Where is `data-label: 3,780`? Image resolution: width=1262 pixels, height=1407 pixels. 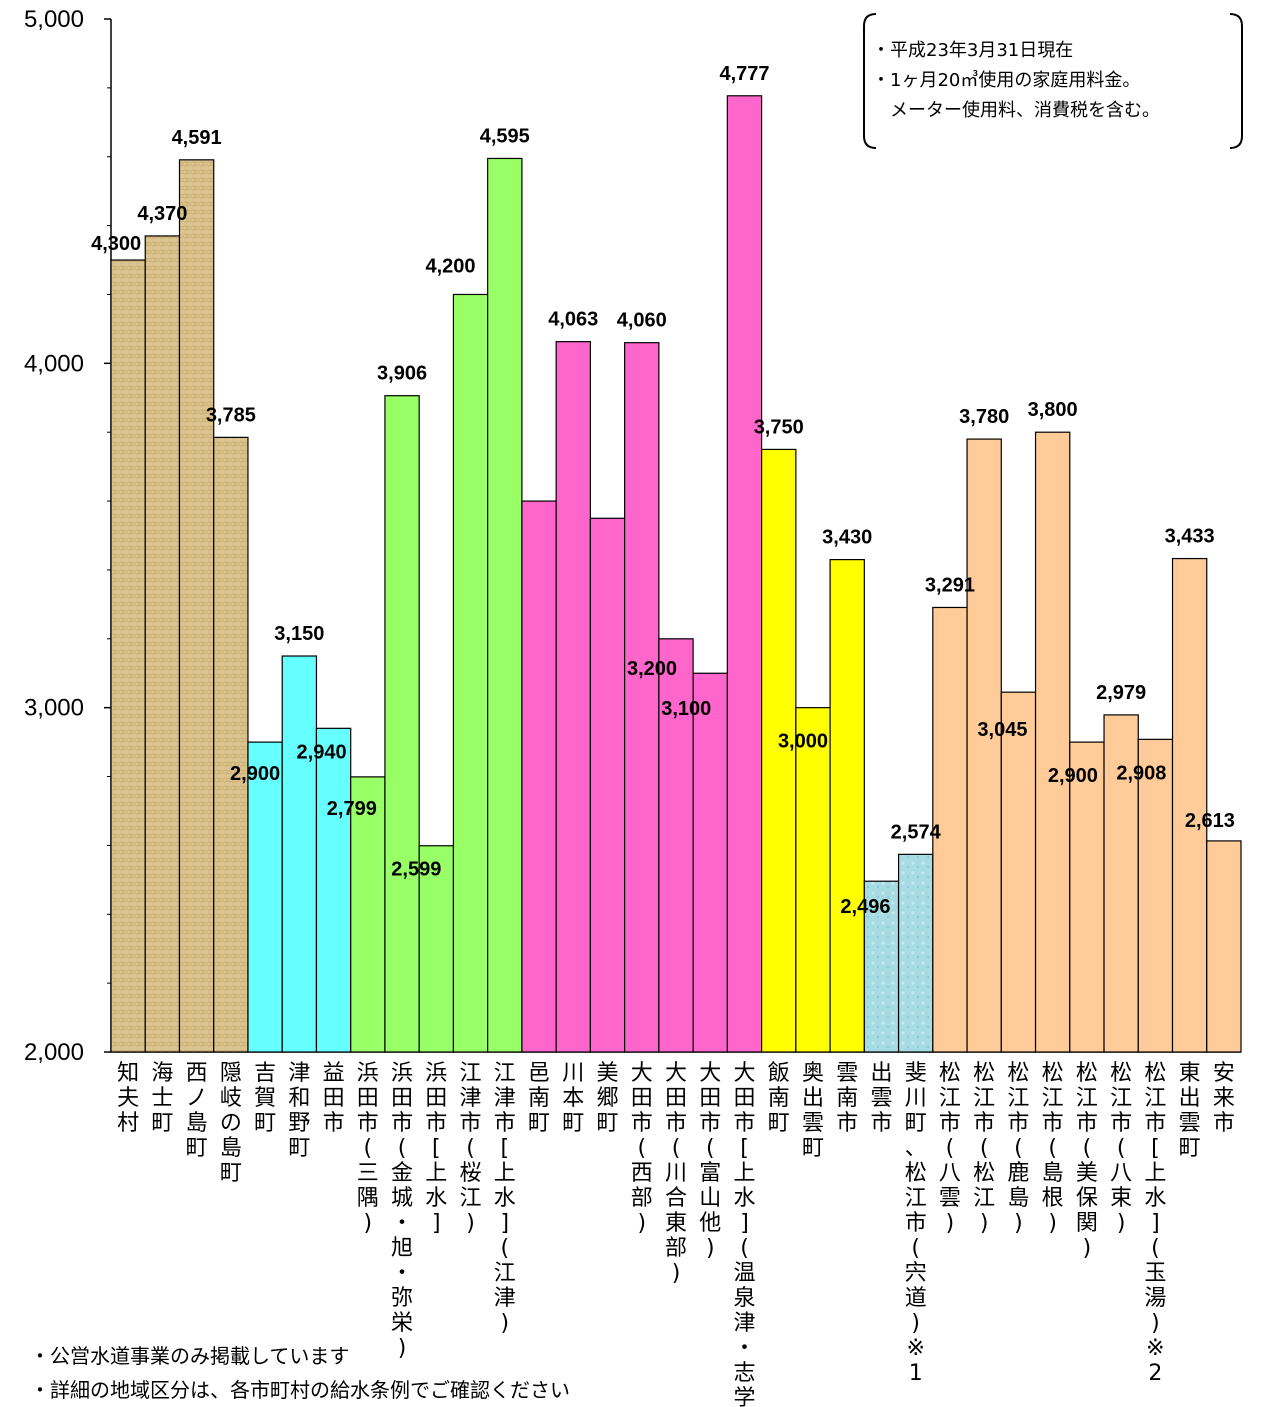
data-label: 3,780 is located at coordinates (984, 417).